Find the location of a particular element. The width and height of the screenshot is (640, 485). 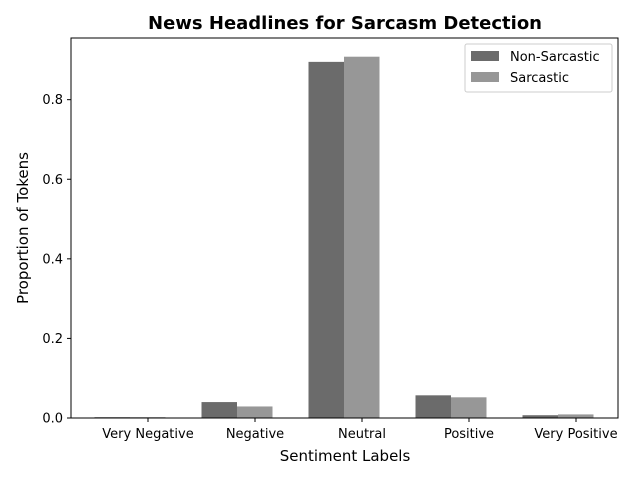

legend-swatch-sarcastic is located at coordinates (485, 77).